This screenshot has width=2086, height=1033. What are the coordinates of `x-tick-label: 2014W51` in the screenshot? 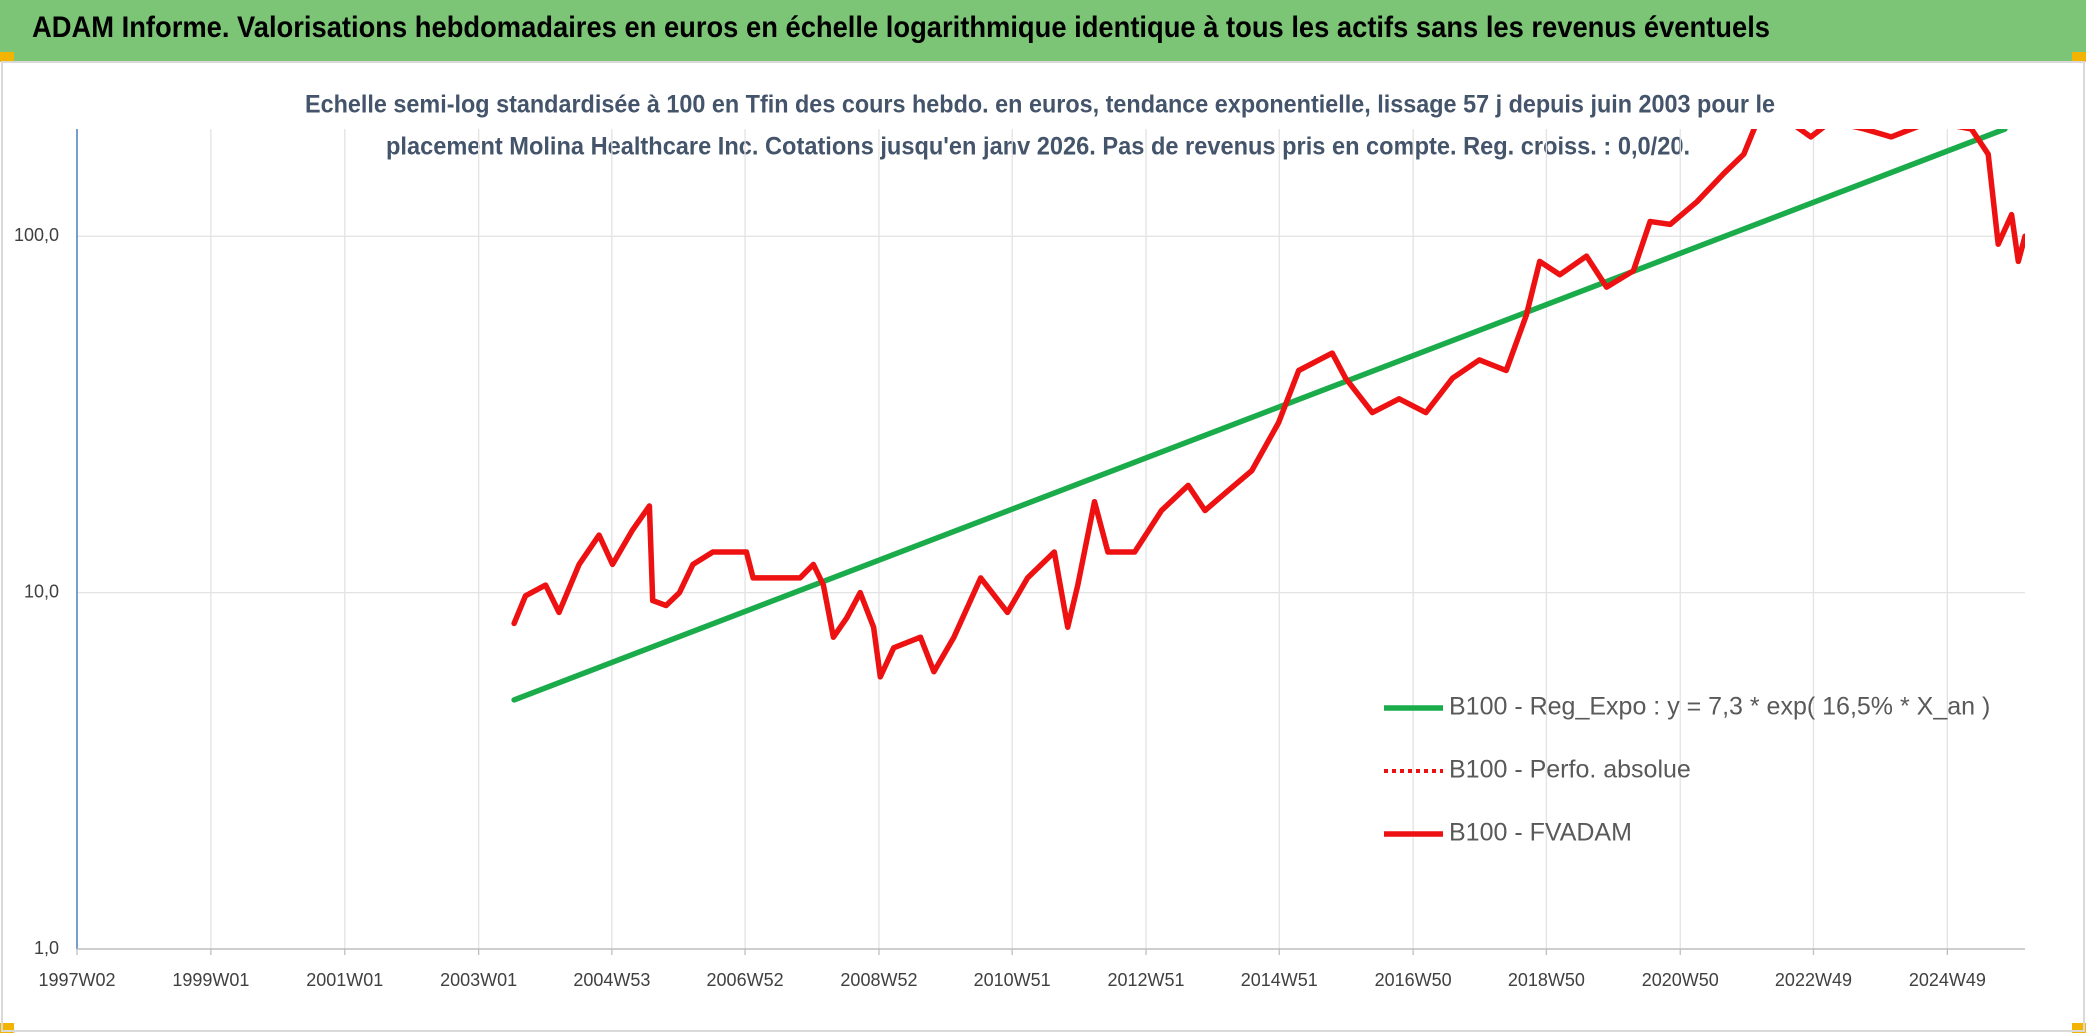 It's located at (1279, 980).